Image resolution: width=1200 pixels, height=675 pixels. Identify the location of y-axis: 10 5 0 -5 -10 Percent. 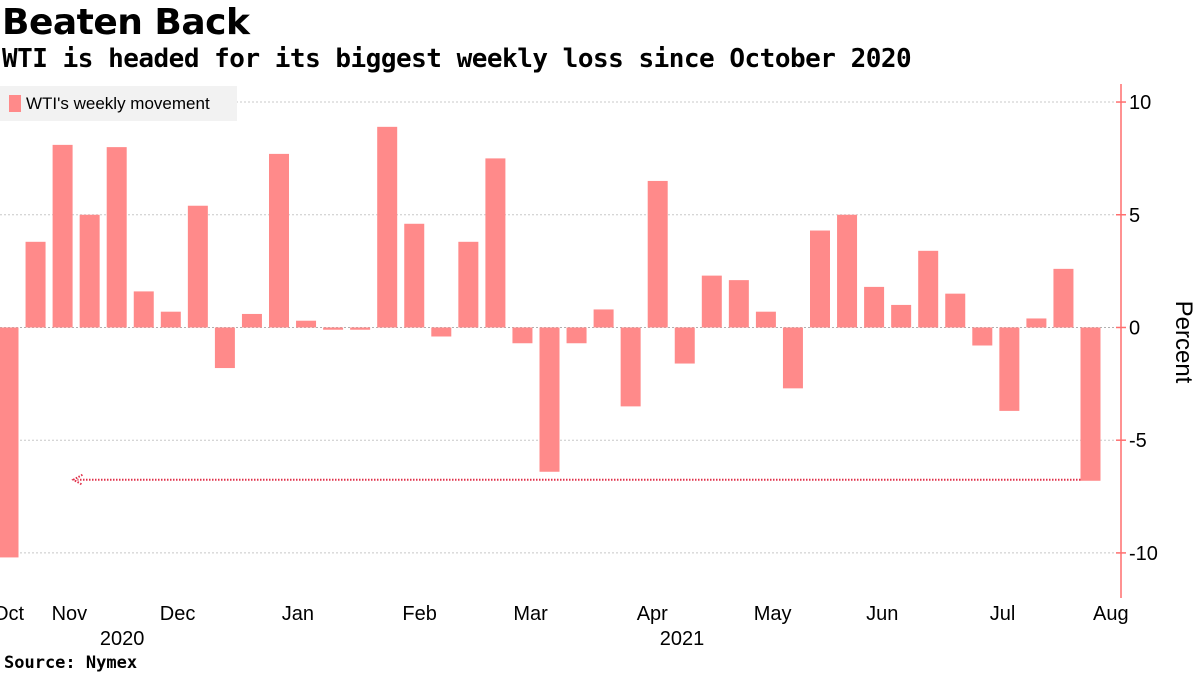
(1156, 341).